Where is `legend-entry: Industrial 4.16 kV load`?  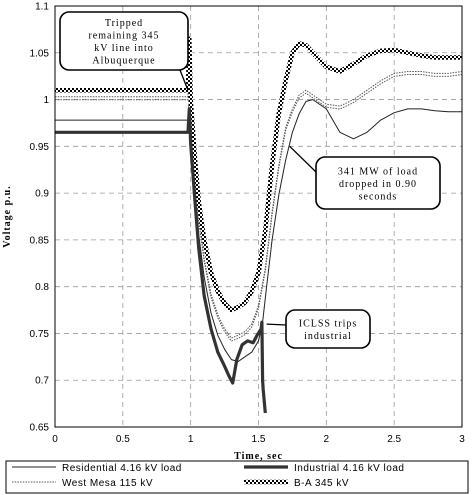 legend-entry: Industrial 4.16 kV load is located at coordinates (324, 468).